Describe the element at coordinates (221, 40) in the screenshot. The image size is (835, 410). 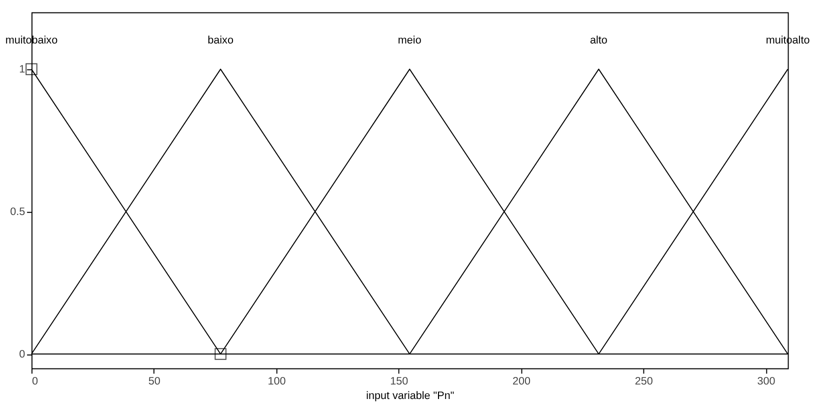
I see `text: baixo` at that location.